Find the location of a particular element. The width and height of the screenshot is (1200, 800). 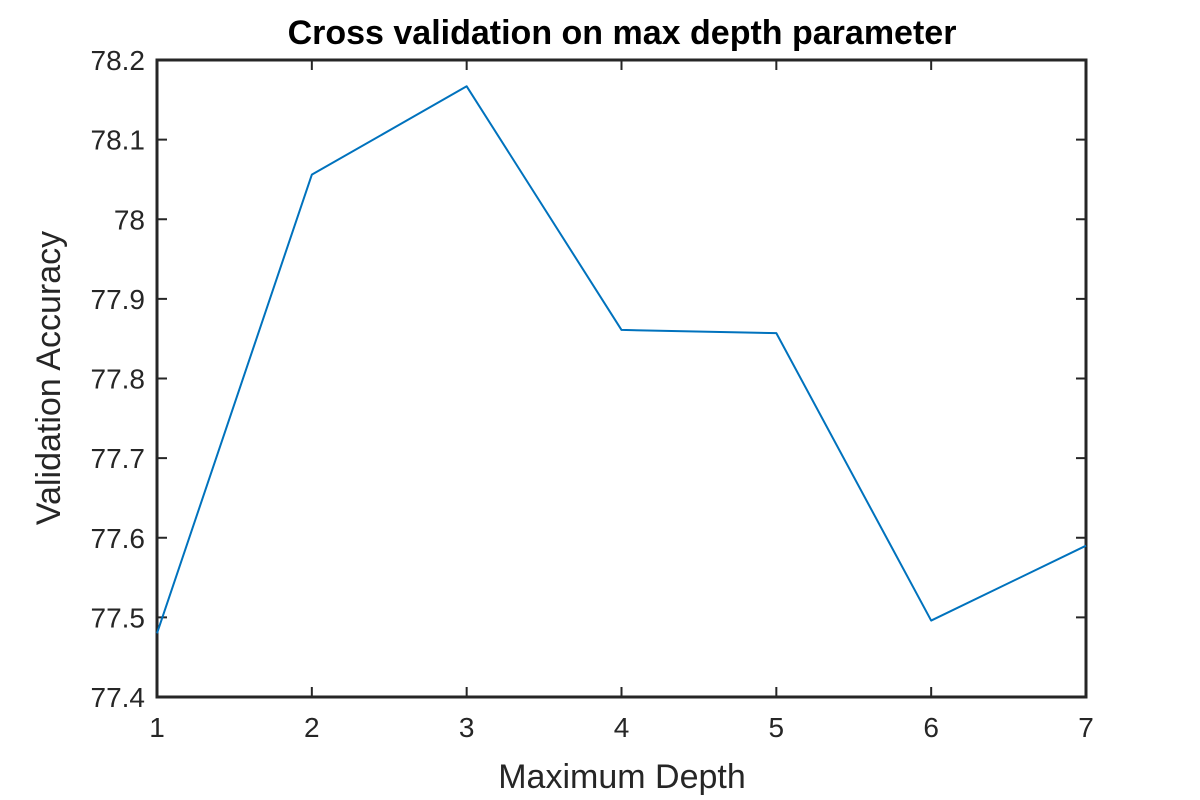

x-axis-label: Maximum Depth is located at coordinates (622, 777).